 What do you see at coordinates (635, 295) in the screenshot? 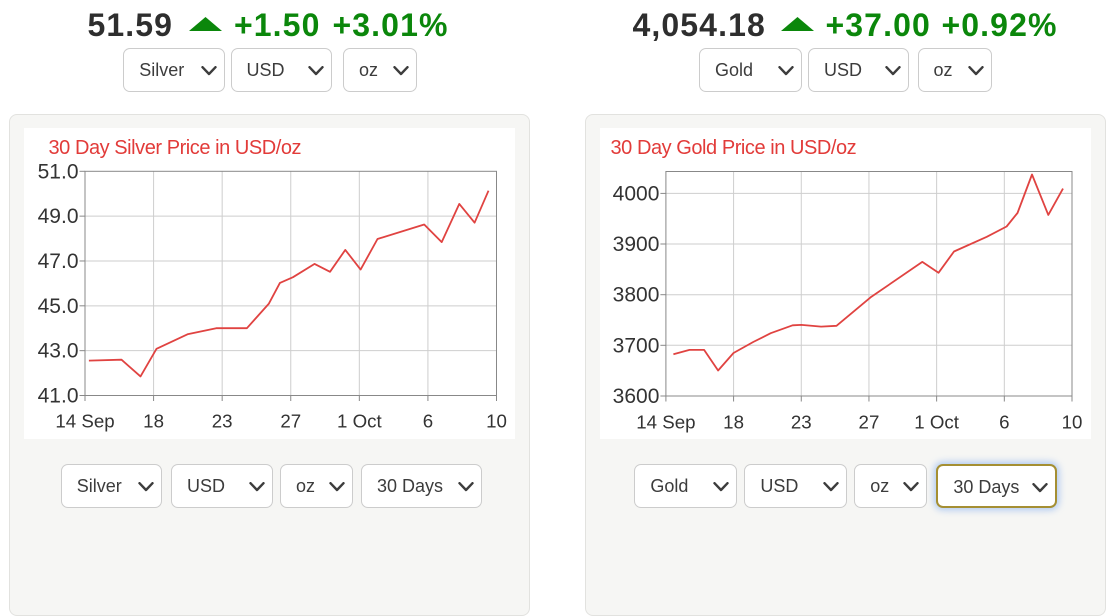
I see `svg-text: 3800` at bounding box center [635, 295].